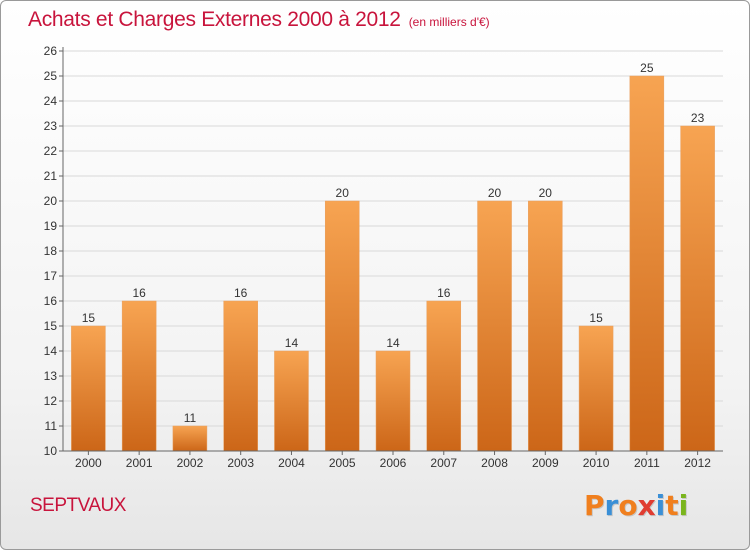 The width and height of the screenshot is (750, 550). What do you see at coordinates (190, 438) in the screenshot?
I see `bar-2002` at bounding box center [190, 438].